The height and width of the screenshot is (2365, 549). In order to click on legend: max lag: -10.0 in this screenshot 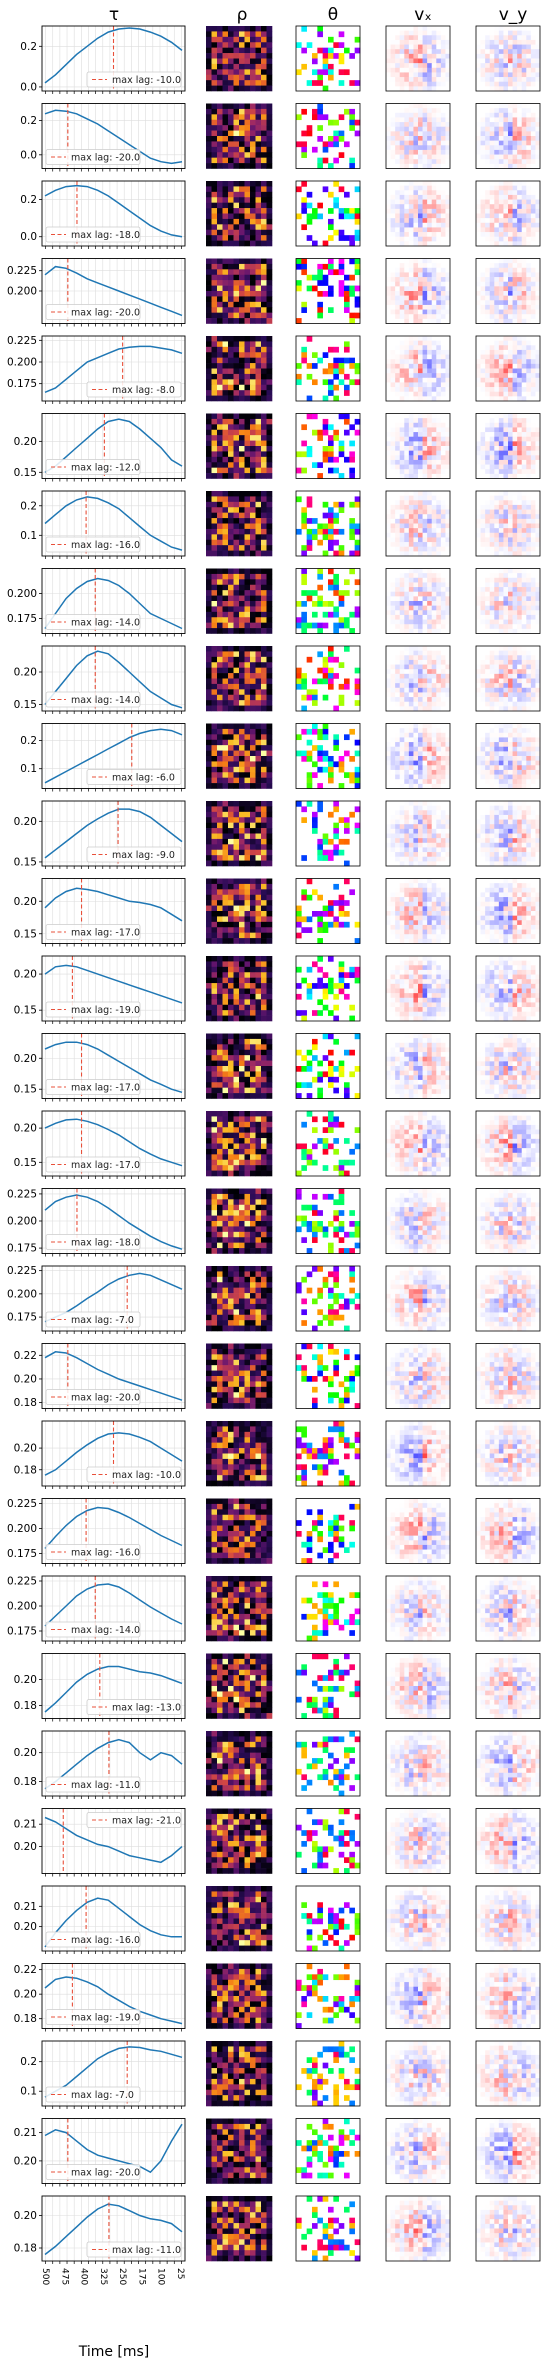, I will do `click(134, 79)`.